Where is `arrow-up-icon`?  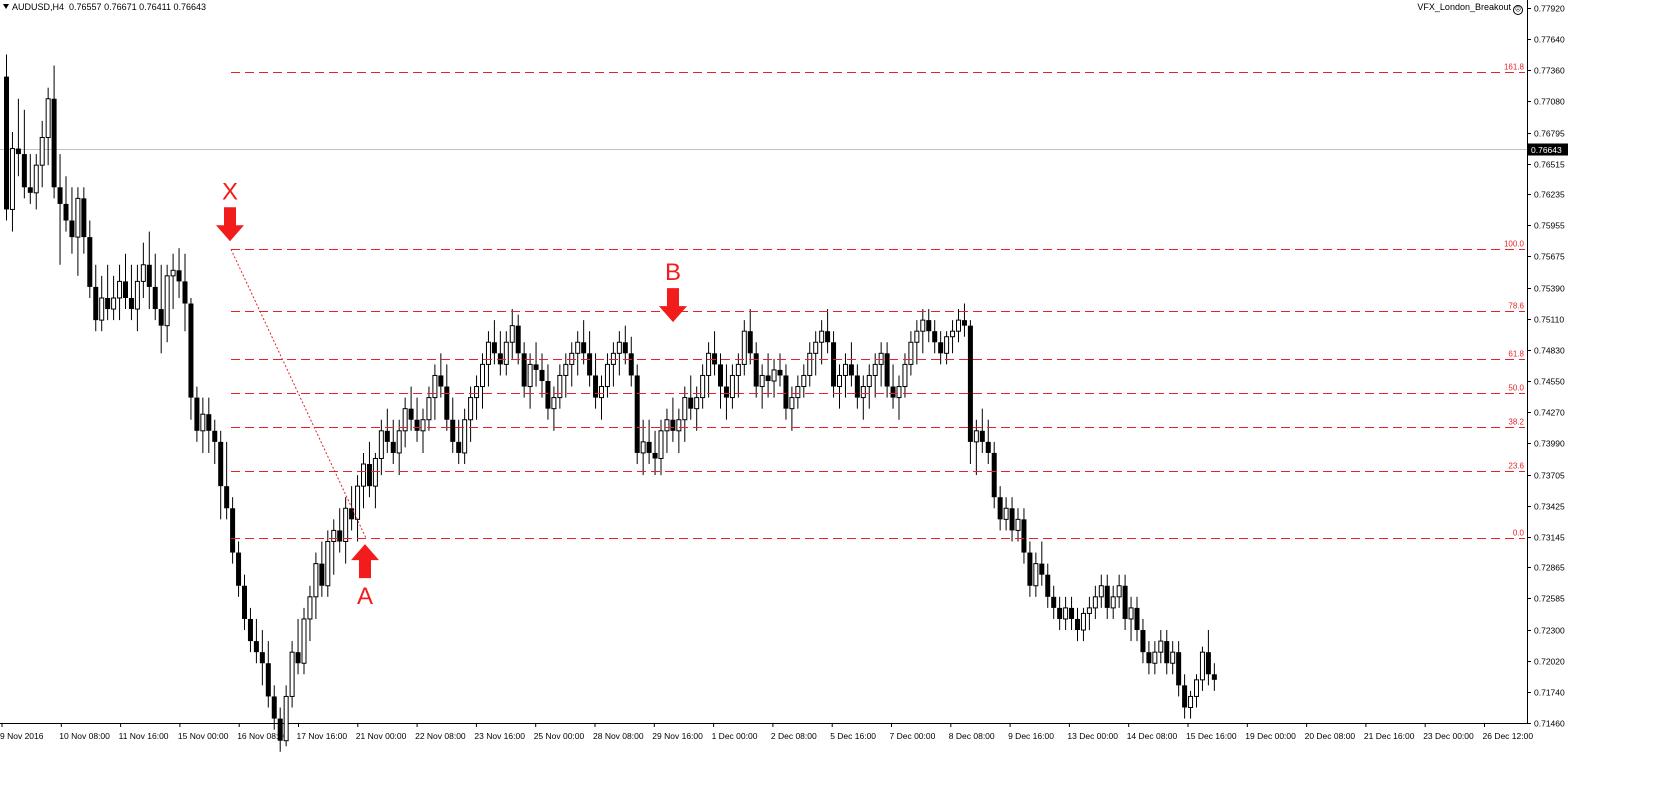 arrow-up-icon is located at coordinates (365, 561).